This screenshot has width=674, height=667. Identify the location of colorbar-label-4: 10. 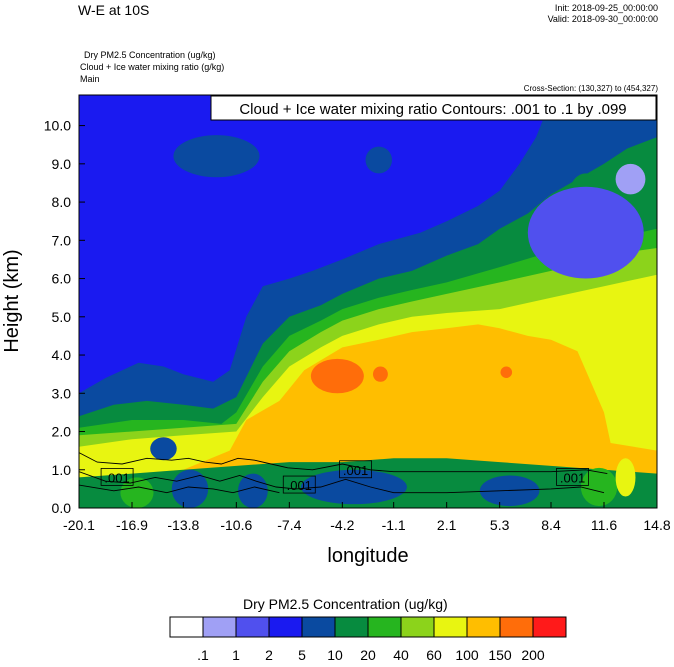
(335, 655).